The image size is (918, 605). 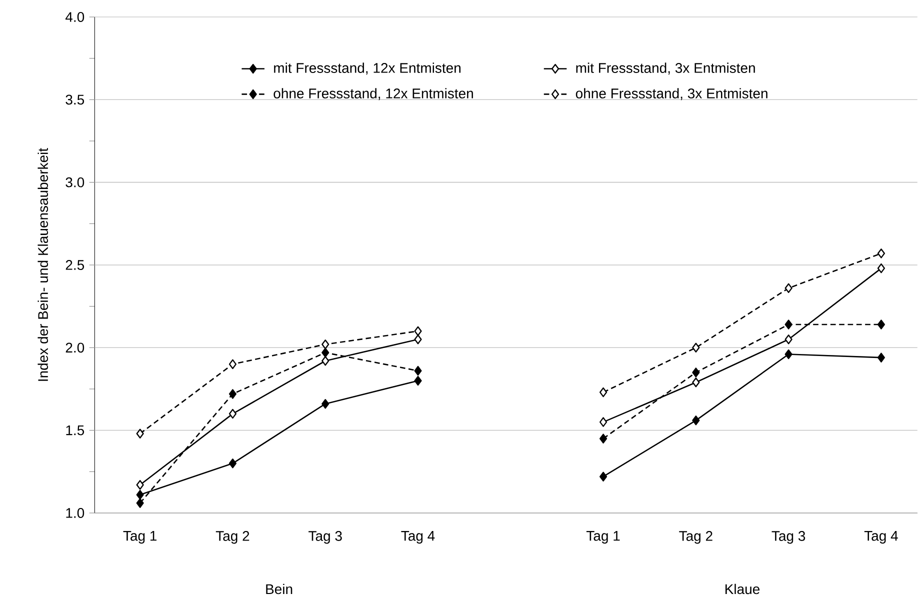 I want to click on y-axis-title: Index der Bein- und Klauensauberkeit, so click(x=43, y=264).